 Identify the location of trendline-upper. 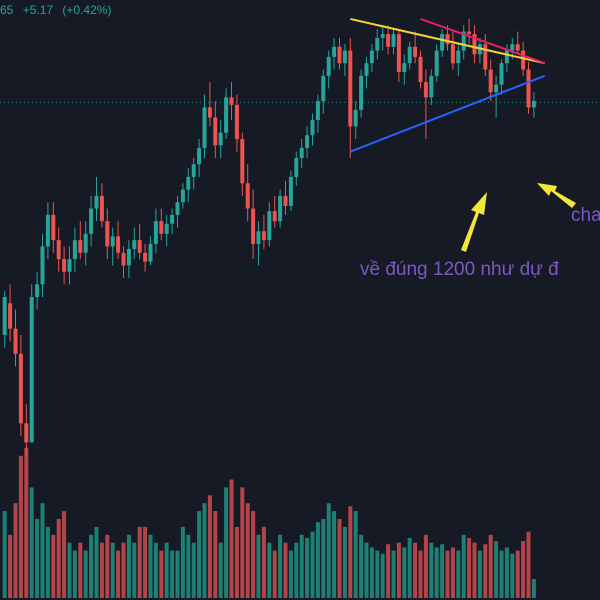
(447, 41).